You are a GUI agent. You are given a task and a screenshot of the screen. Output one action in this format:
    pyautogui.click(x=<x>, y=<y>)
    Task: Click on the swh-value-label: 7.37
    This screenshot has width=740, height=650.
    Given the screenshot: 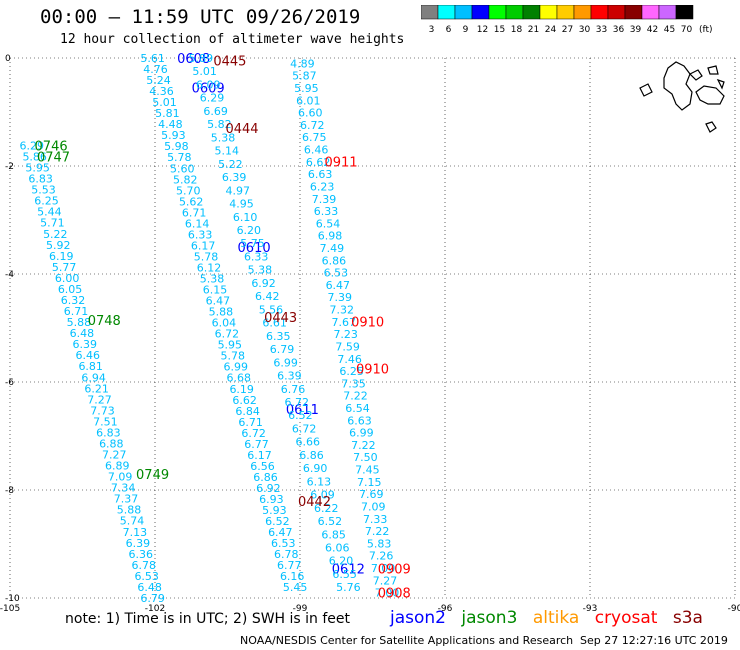 What is the action you would take?
    pyautogui.click(x=126, y=499)
    